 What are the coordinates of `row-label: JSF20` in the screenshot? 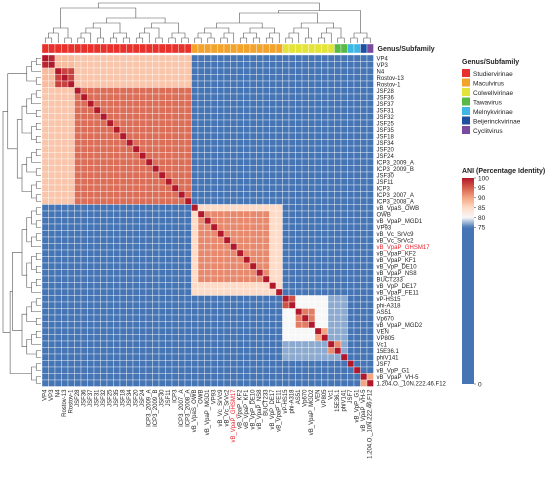 It's located at (386, 150).